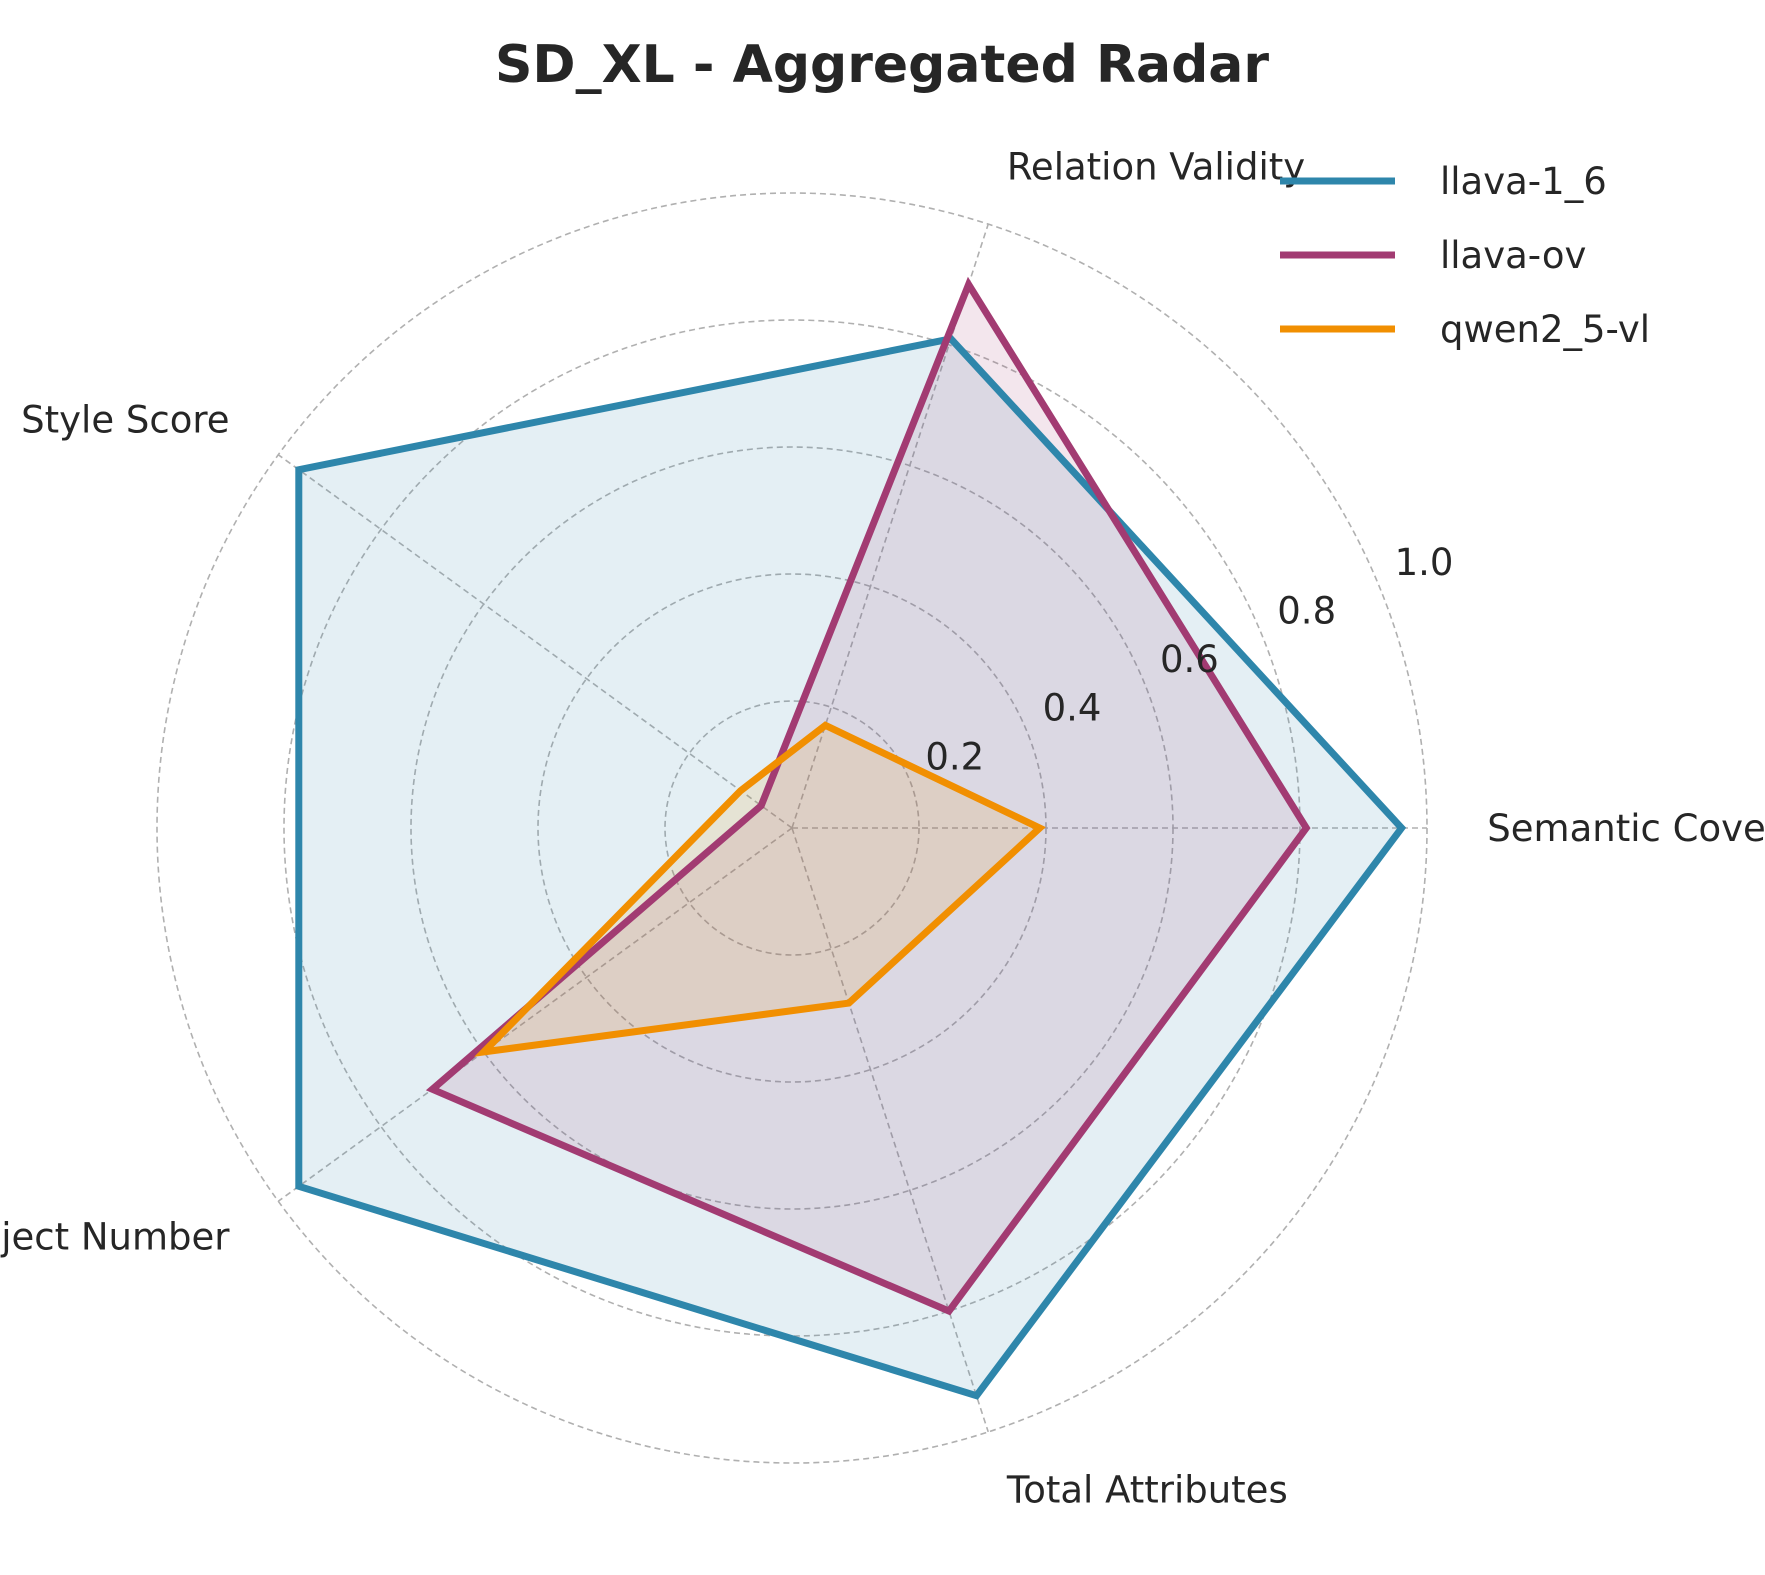 This screenshot has height=1575, width=1765. What do you see at coordinates (882, 65) in the screenshot?
I see `chart-title: SD_XL - Aggregated Radar` at bounding box center [882, 65].